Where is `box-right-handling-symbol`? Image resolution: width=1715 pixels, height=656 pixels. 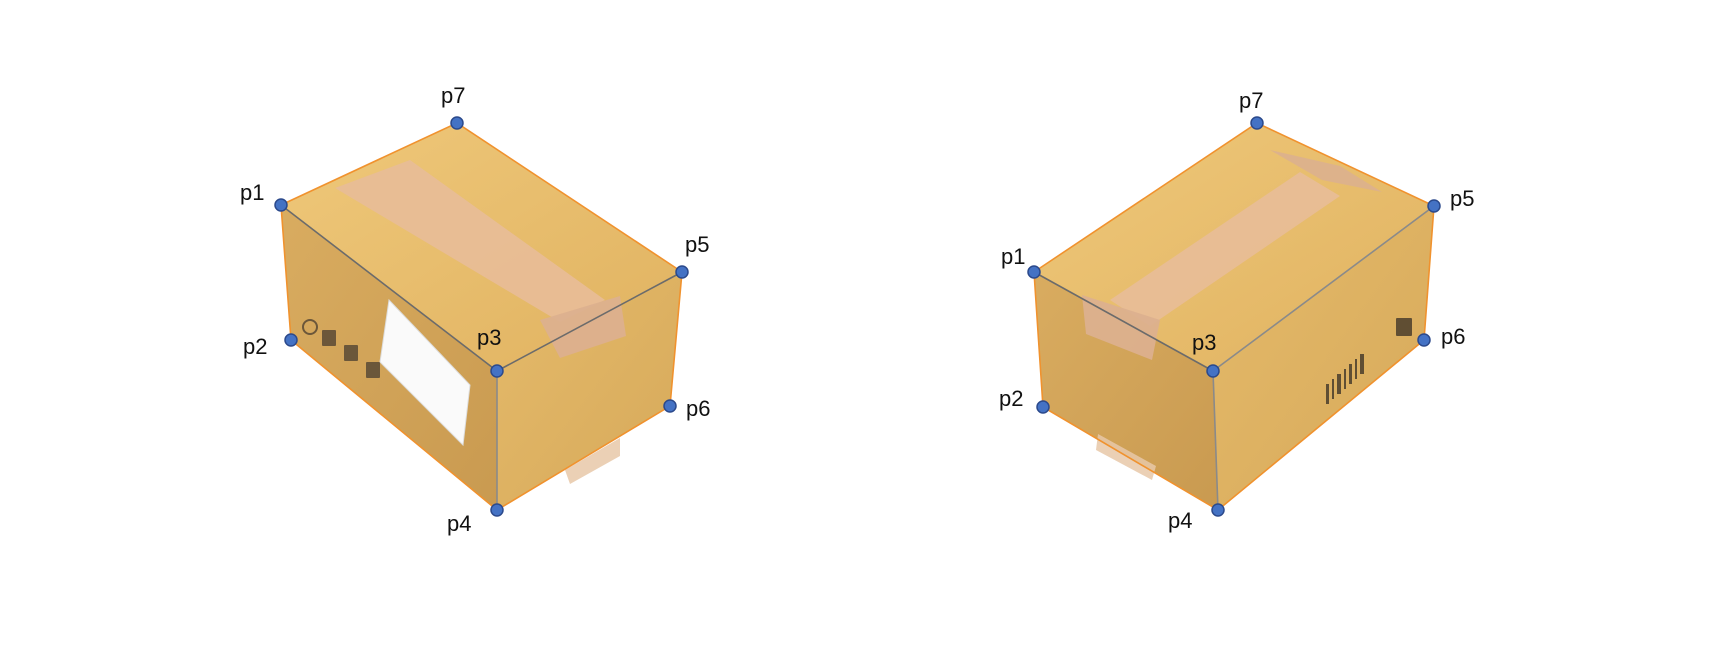 box-right-handling-symbol is located at coordinates (1404, 327).